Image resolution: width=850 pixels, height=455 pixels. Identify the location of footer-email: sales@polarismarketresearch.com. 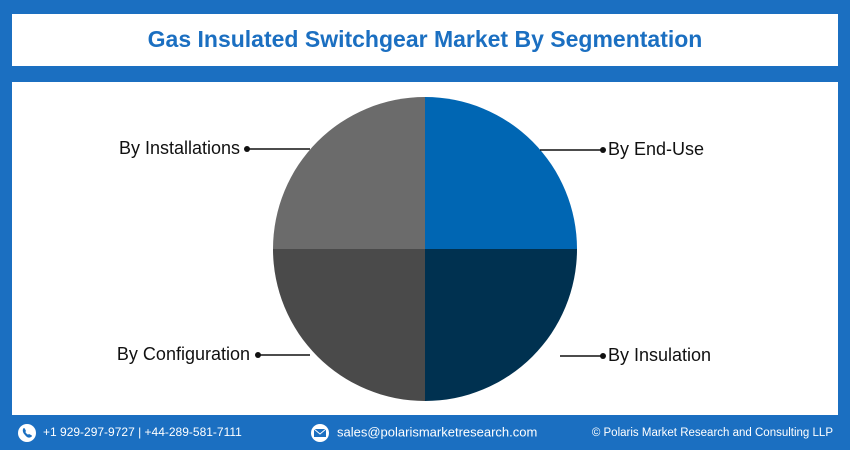
(437, 431).